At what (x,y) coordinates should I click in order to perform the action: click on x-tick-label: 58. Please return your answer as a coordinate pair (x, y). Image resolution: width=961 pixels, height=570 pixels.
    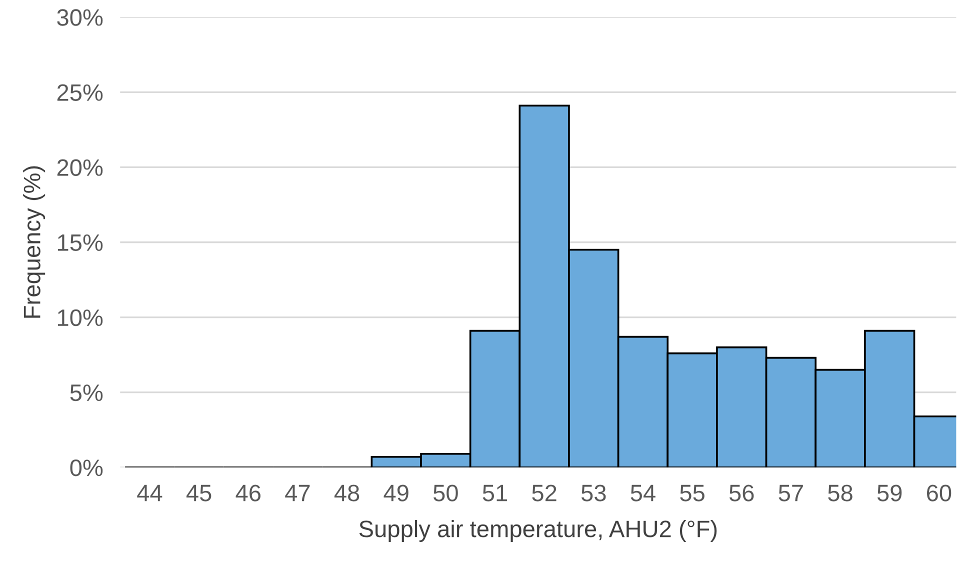
    Looking at the image, I should click on (840, 493).